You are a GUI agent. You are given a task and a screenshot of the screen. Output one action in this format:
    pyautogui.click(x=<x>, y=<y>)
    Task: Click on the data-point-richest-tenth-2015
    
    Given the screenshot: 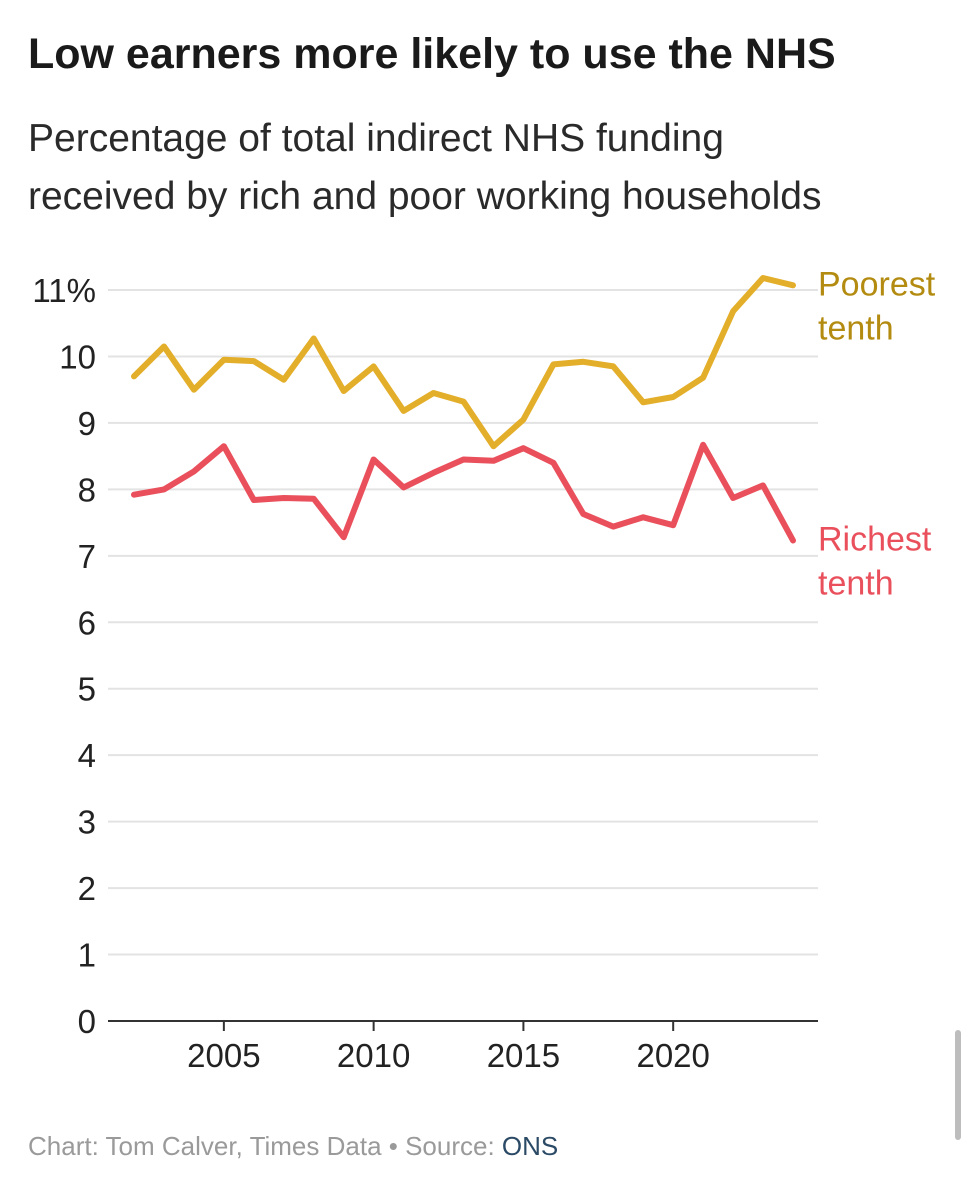 What is the action you would take?
    pyautogui.click(x=523, y=448)
    